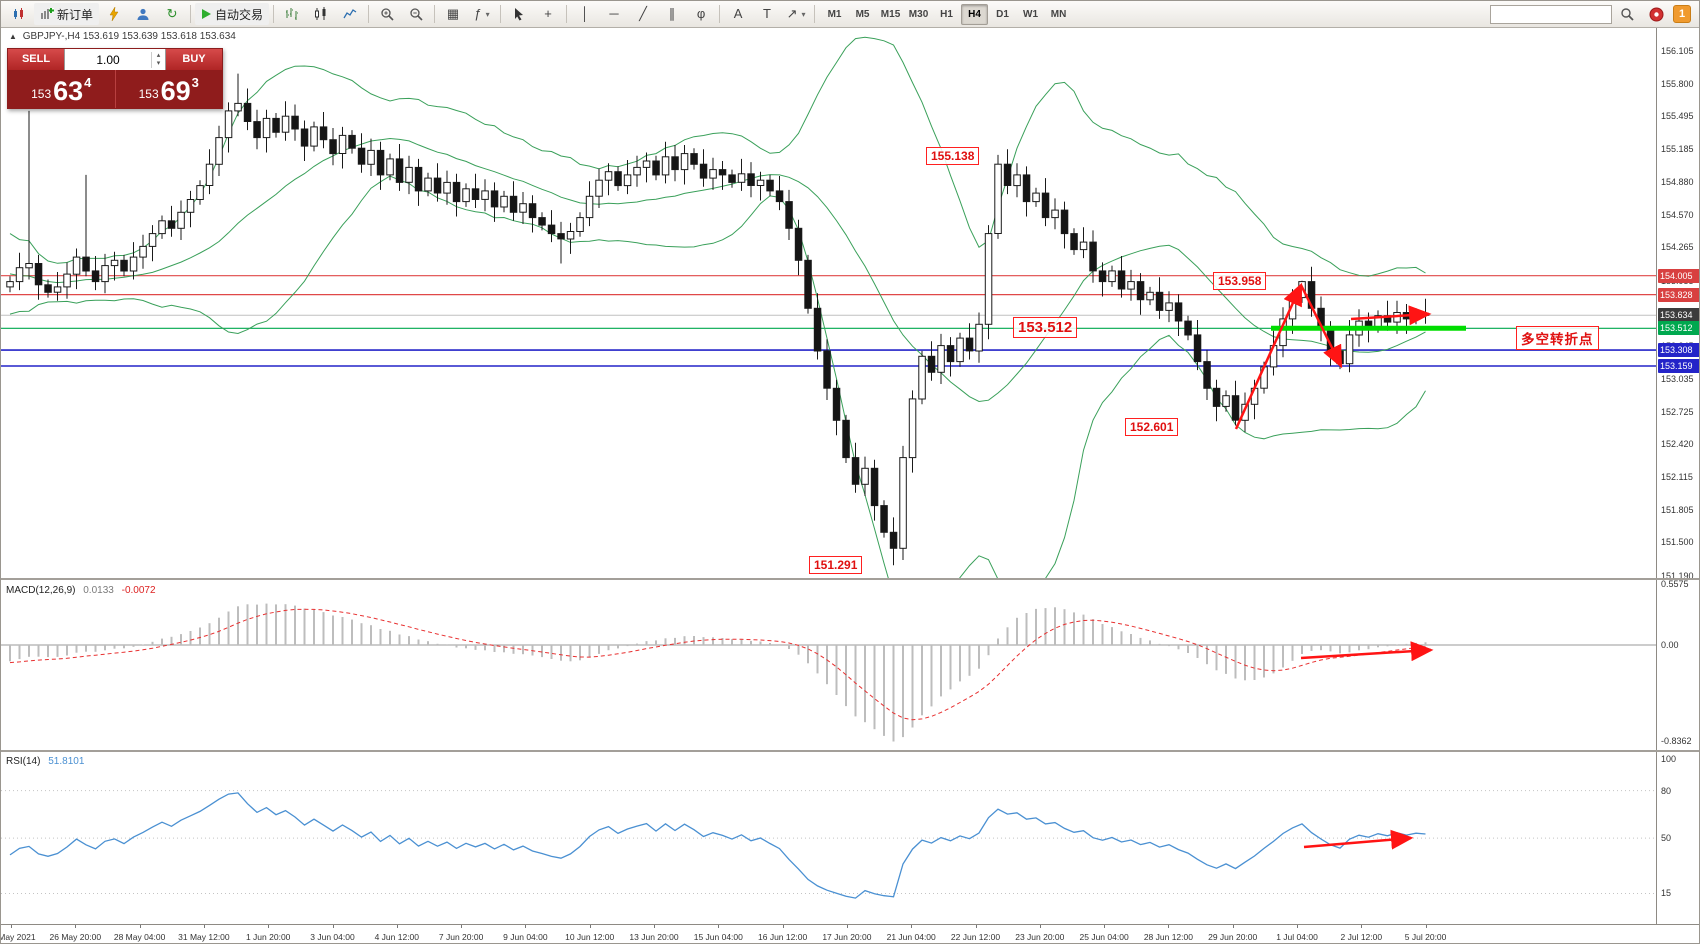 The height and width of the screenshot is (944, 1700). What do you see at coordinates (19, 14) in the screenshot?
I see `app-icon` at bounding box center [19, 14].